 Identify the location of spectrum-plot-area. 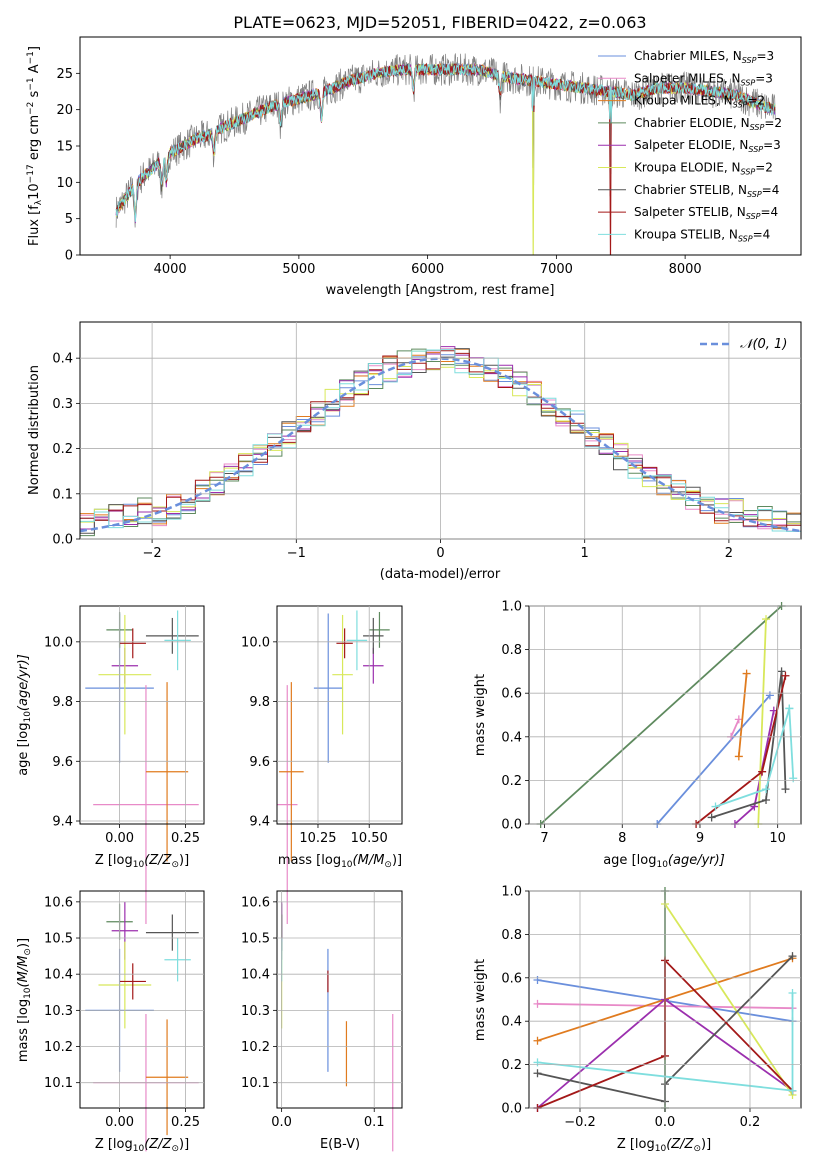
(445, 154).